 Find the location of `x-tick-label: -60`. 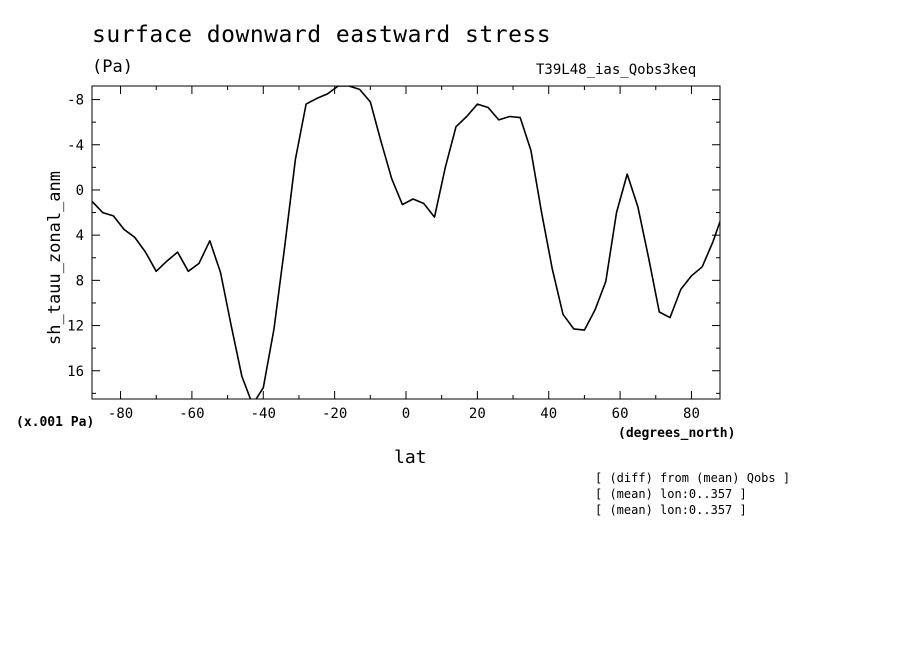

x-tick-label: -60 is located at coordinates (191, 414).